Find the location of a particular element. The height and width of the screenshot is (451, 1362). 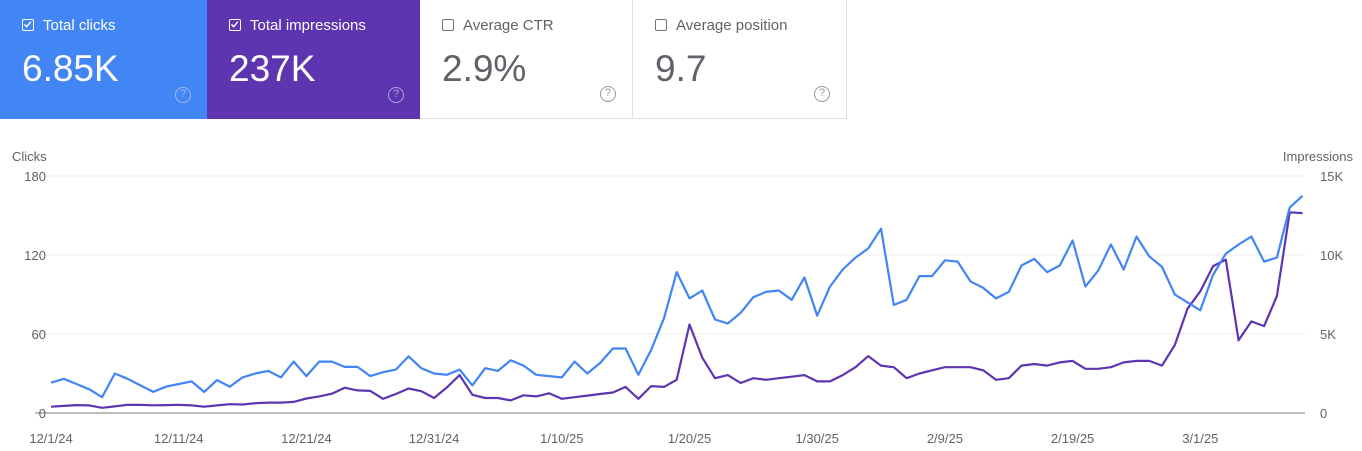

right-axis-tick-label: 5K is located at coordinates (1328, 334).